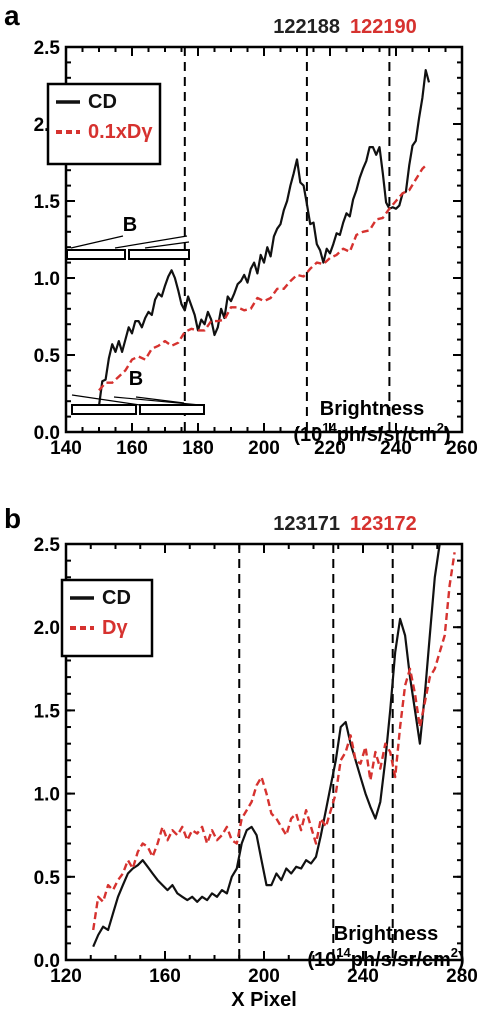  What do you see at coordinates (66, 976) in the screenshot?
I see `x-tick-label: 120` at bounding box center [66, 976].